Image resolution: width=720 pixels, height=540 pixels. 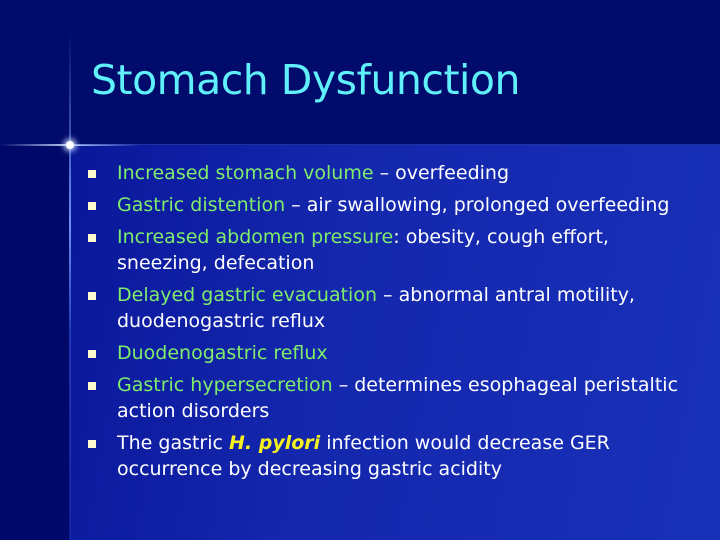 I want to click on bullet-highlight: Increased abdomen pressure, so click(x=255, y=237).